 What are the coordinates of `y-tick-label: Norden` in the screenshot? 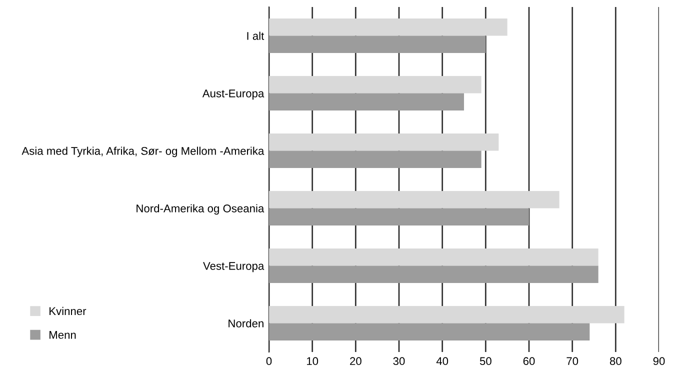 It's located at (246, 323).